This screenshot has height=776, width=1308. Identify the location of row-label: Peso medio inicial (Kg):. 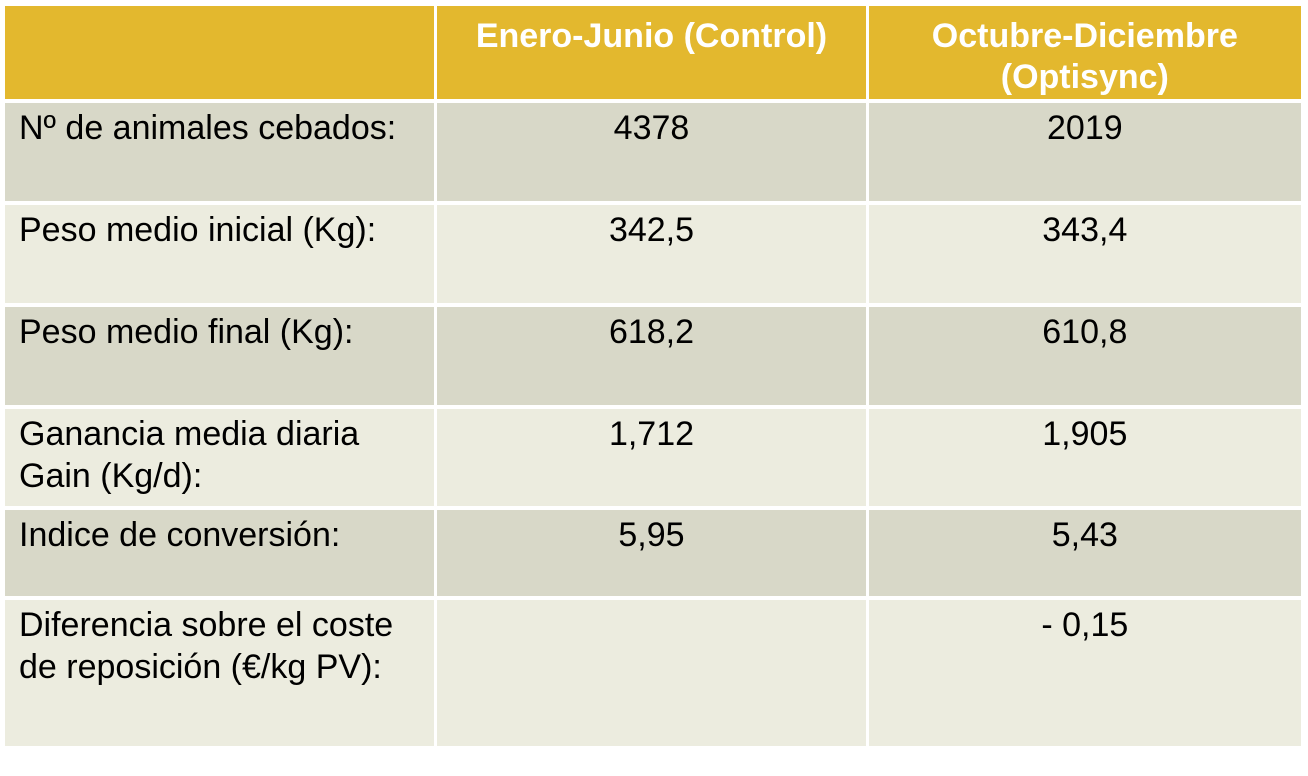
(220, 254).